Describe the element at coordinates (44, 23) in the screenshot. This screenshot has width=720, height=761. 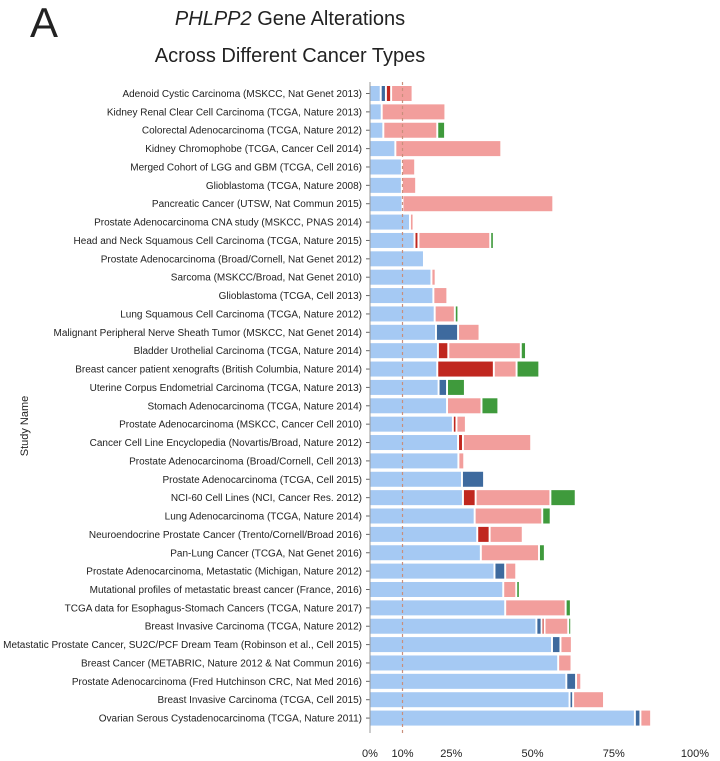
I see `panel-label: A` at that location.